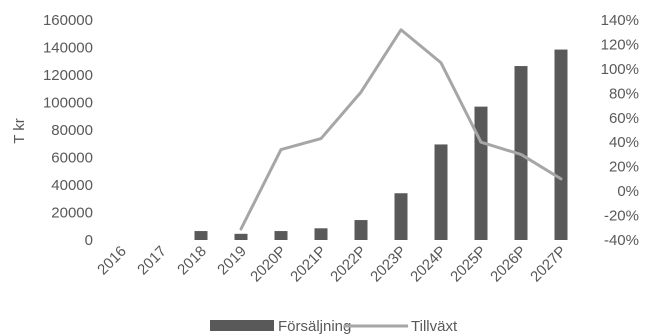  What do you see at coordinates (624, 167) in the screenshot?
I see `y-right-tick-label: 20%` at bounding box center [624, 167].